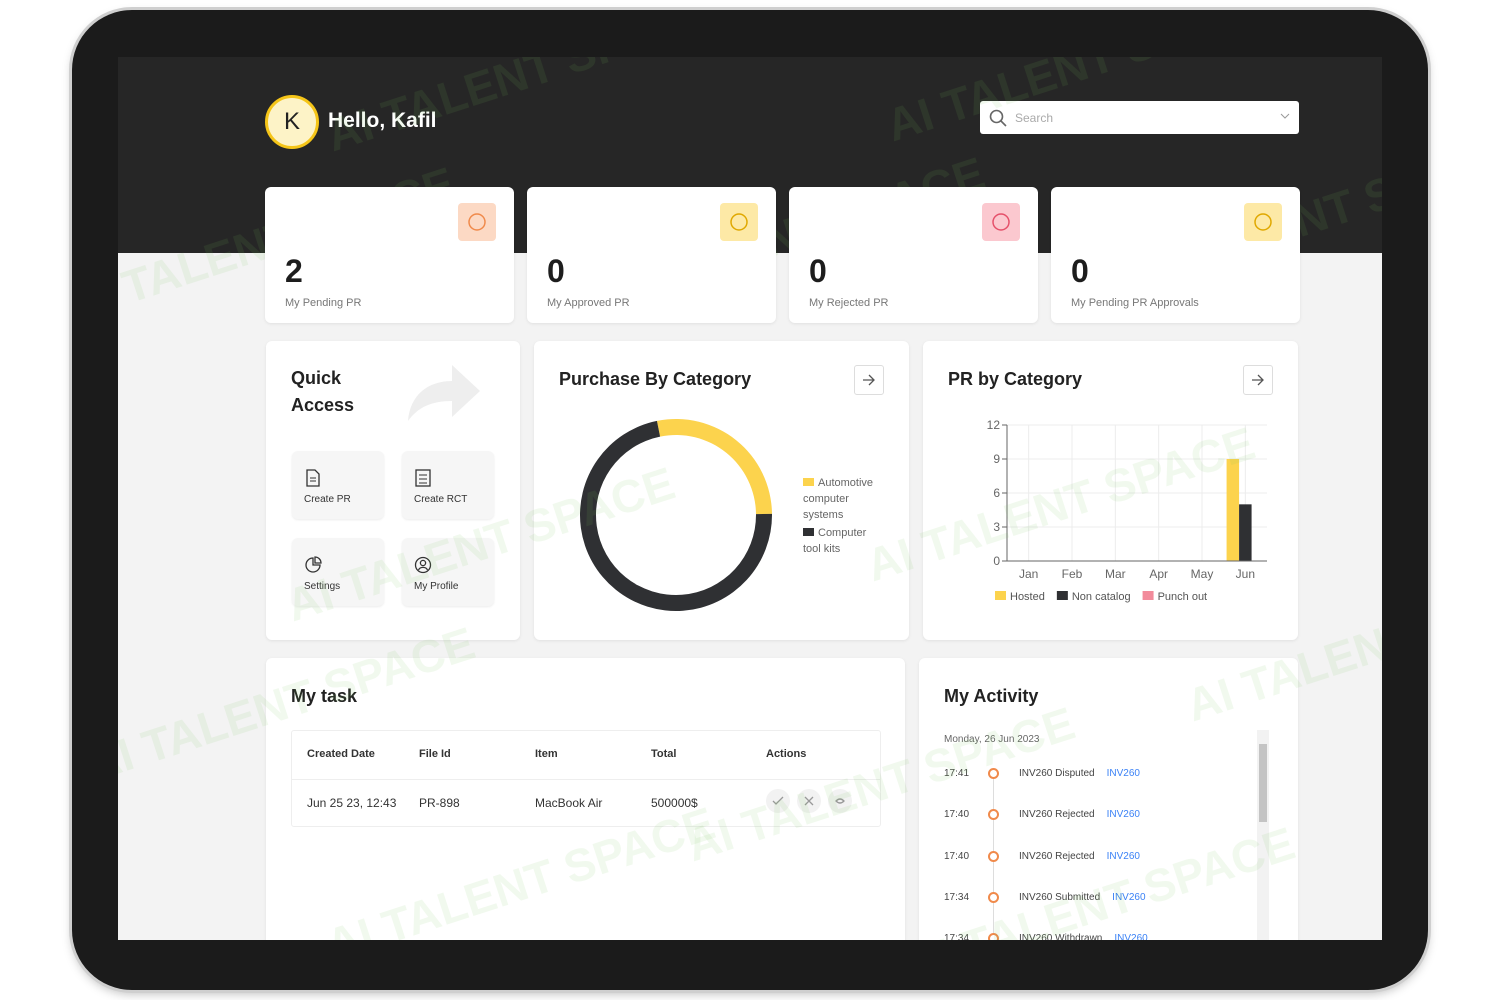 This screenshot has width=1500, height=1000. What do you see at coordinates (588, 303) in the screenshot?
I see `stat-label: My Approved PR` at bounding box center [588, 303].